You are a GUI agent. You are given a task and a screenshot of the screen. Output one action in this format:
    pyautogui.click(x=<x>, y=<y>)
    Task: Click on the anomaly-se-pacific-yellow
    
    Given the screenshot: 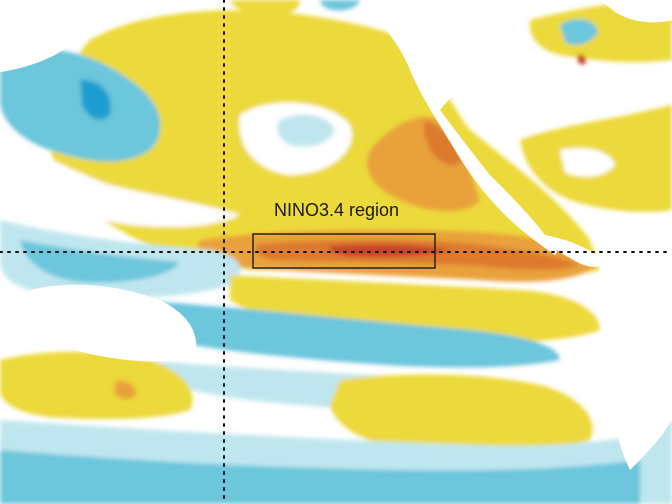 What is the action you would take?
    pyautogui.click(x=461, y=413)
    